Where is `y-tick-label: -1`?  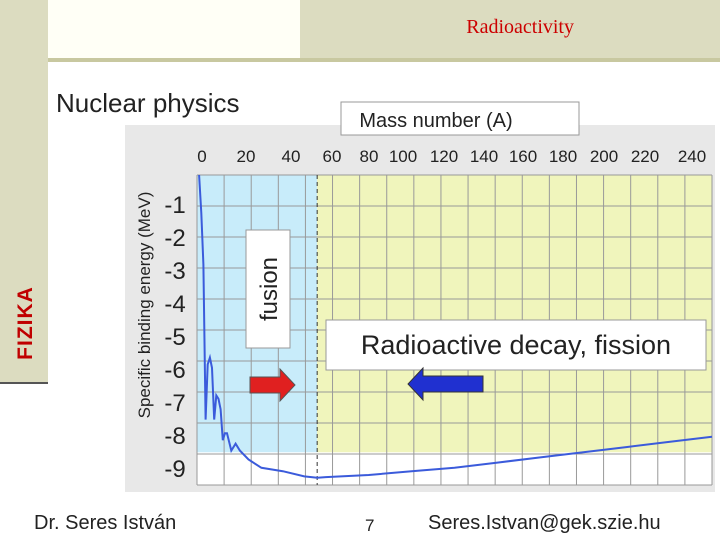 y-tick-label: -1 is located at coordinates (174, 205).